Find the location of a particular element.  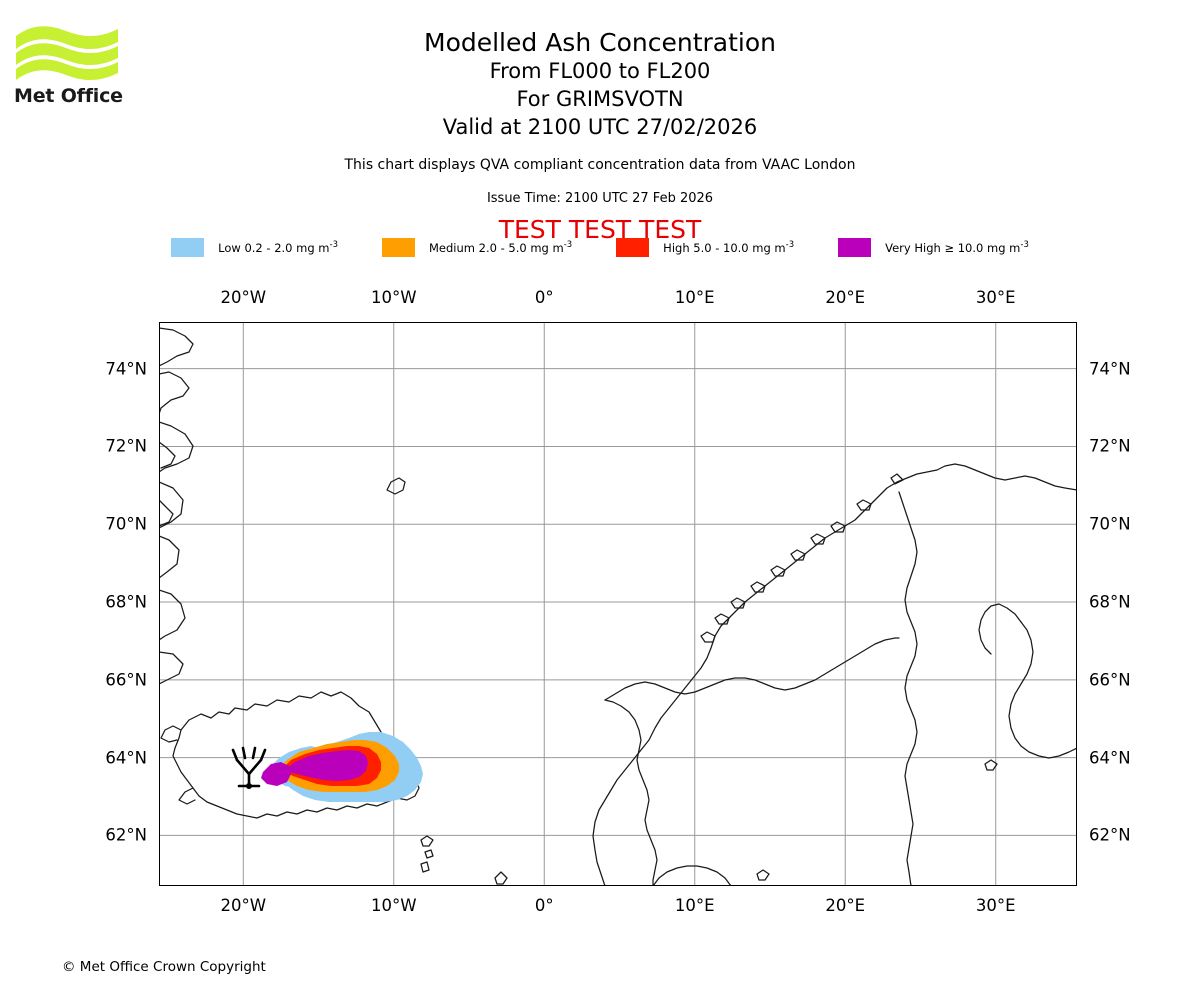

lon-tick-bottom-20°W: 20°W is located at coordinates (243, 905).